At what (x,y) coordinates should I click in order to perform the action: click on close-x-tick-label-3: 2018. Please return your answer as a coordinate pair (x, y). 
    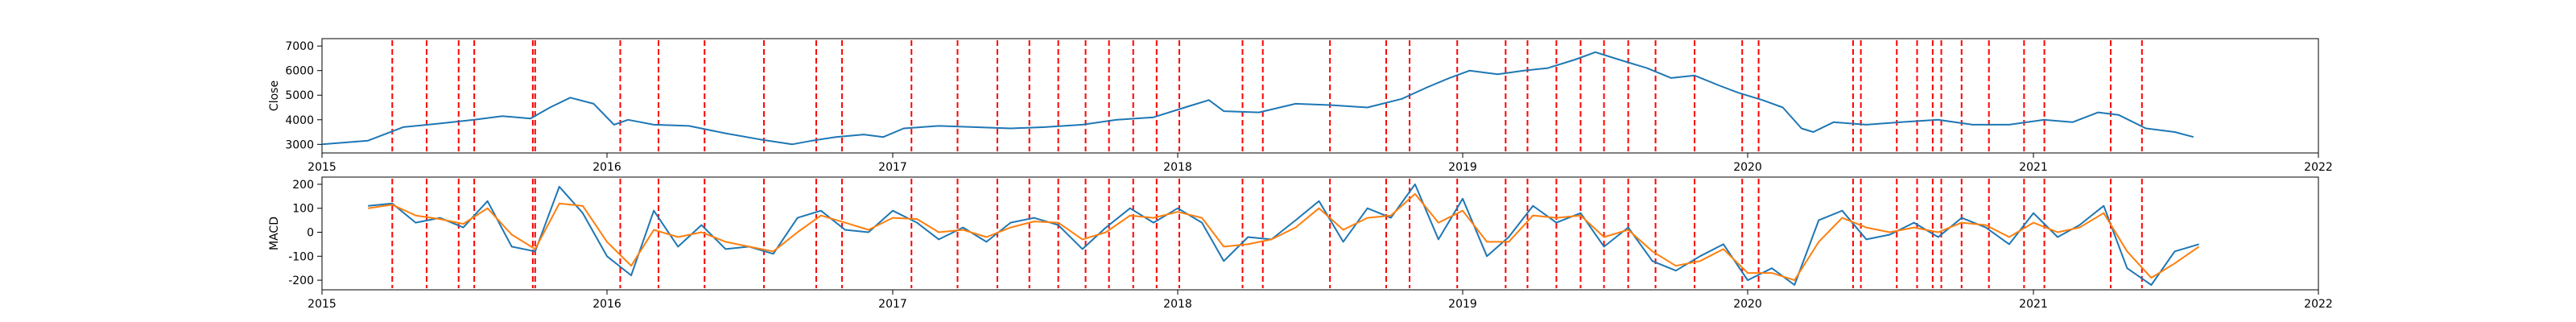
    Looking at the image, I should click on (1177, 167).